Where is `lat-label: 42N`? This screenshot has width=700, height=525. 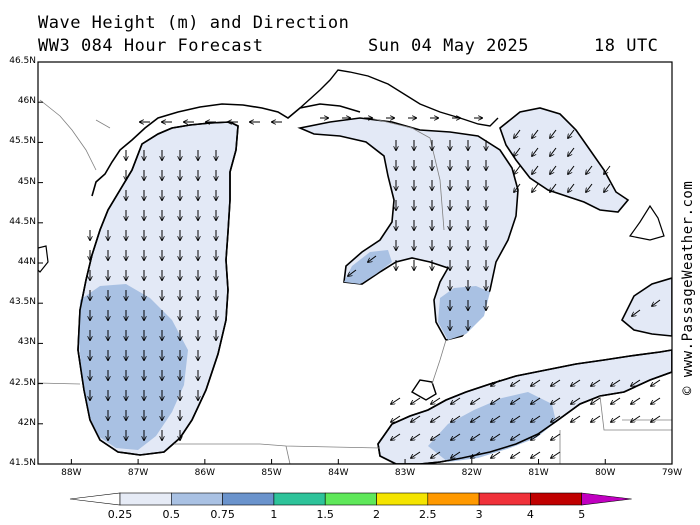
lat-label: 42N is located at coordinates (26, 422).